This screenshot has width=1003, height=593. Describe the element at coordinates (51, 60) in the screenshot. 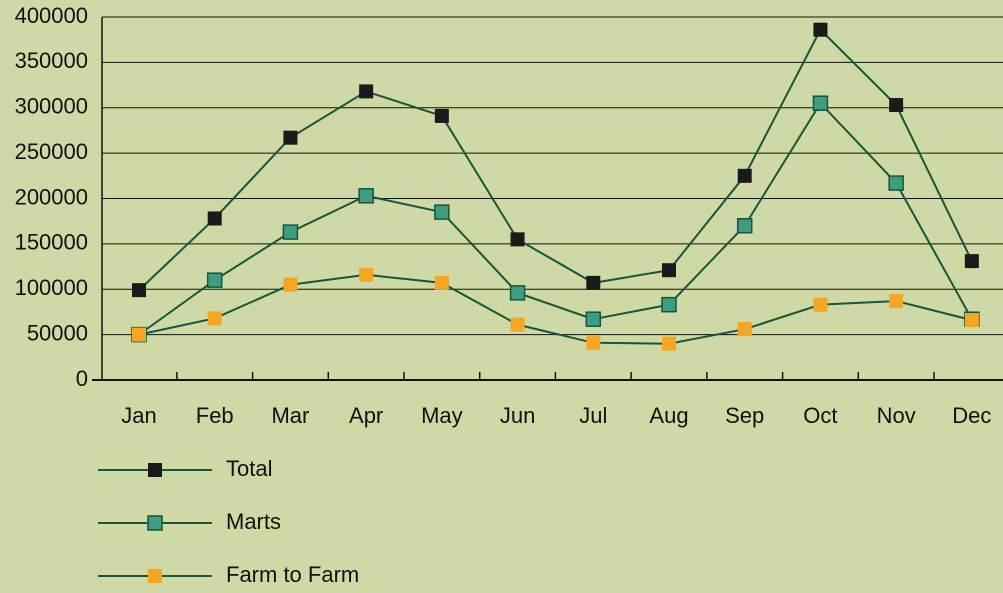

I see `y-tick-label: 350000` at that location.